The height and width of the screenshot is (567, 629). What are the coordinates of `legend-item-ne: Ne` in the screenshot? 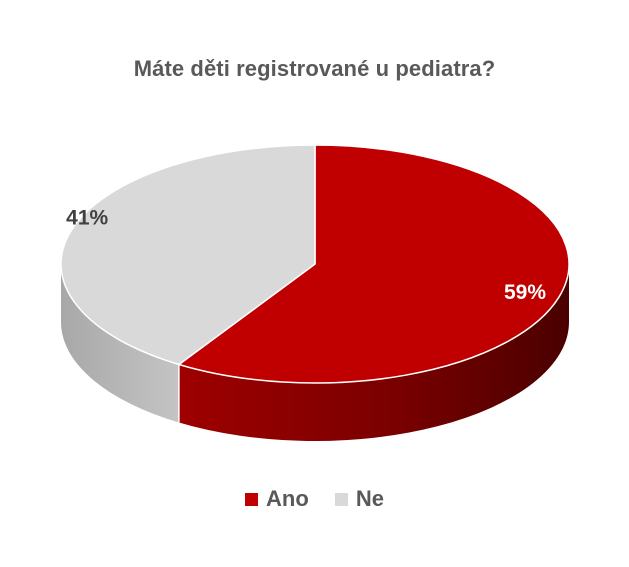 It's located at (359, 499).